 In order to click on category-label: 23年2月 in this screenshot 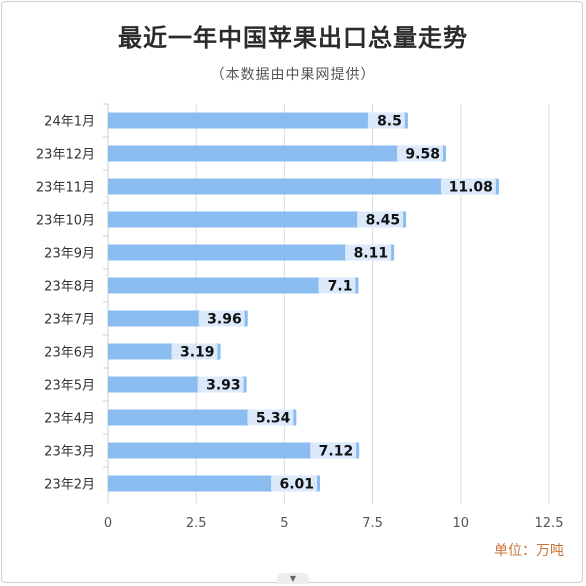, I will do `click(69, 485)`.